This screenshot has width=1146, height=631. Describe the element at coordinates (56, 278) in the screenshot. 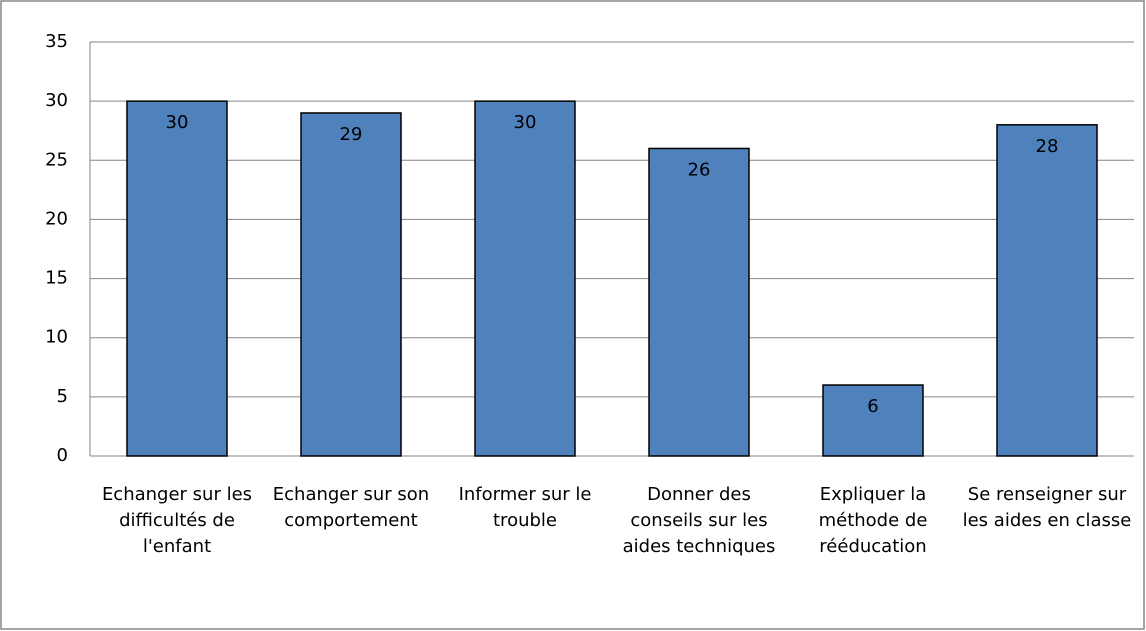

I see `y-tick-label: 15` at that location.